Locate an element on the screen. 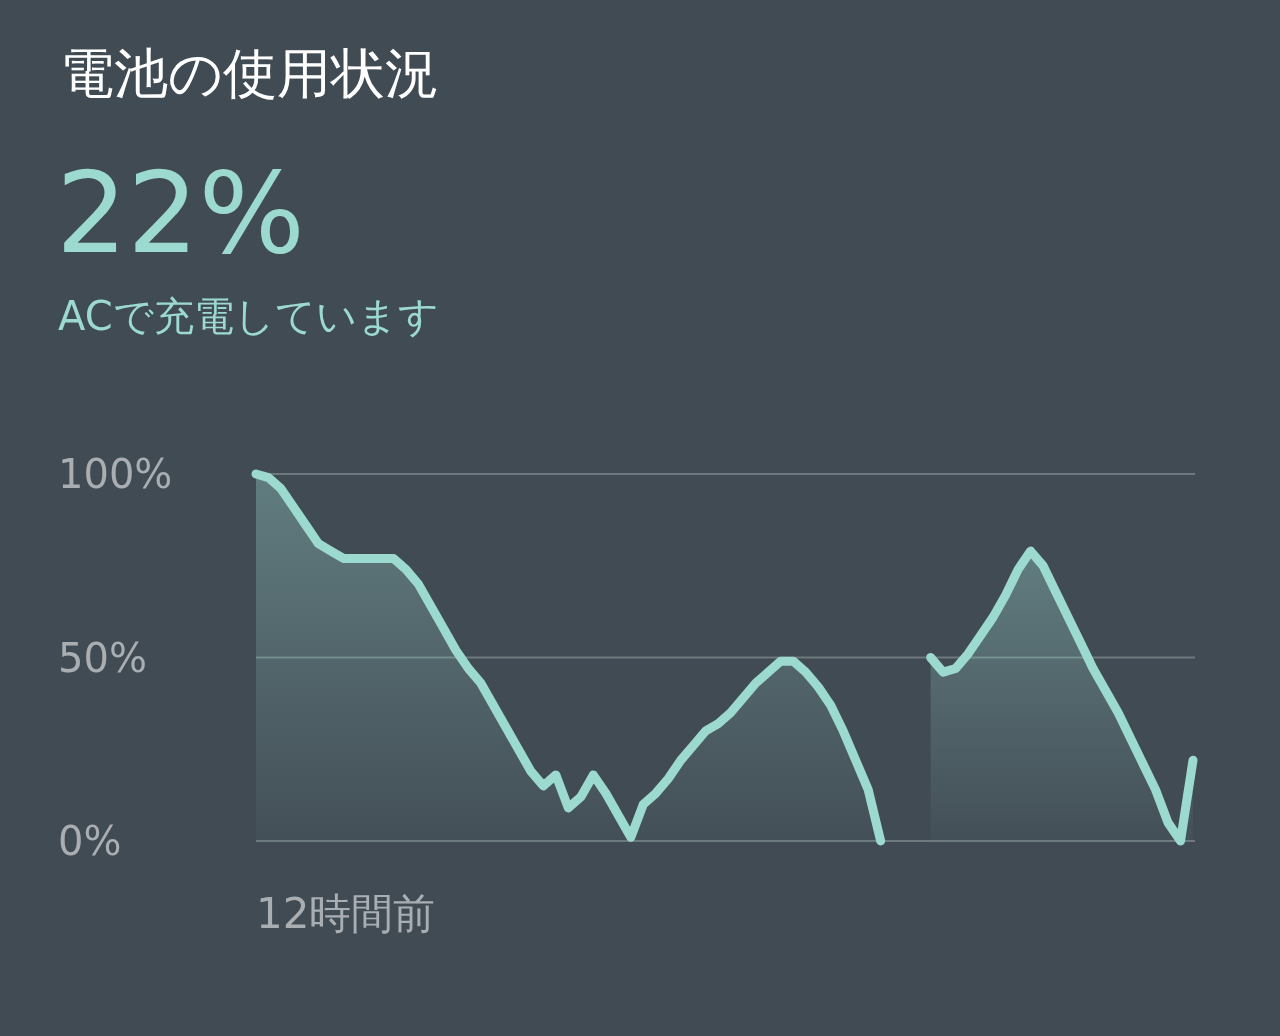 This screenshot has height=1036, width=1280. chart-subtitle: ACで充電しています is located at coordinates (248, 316).